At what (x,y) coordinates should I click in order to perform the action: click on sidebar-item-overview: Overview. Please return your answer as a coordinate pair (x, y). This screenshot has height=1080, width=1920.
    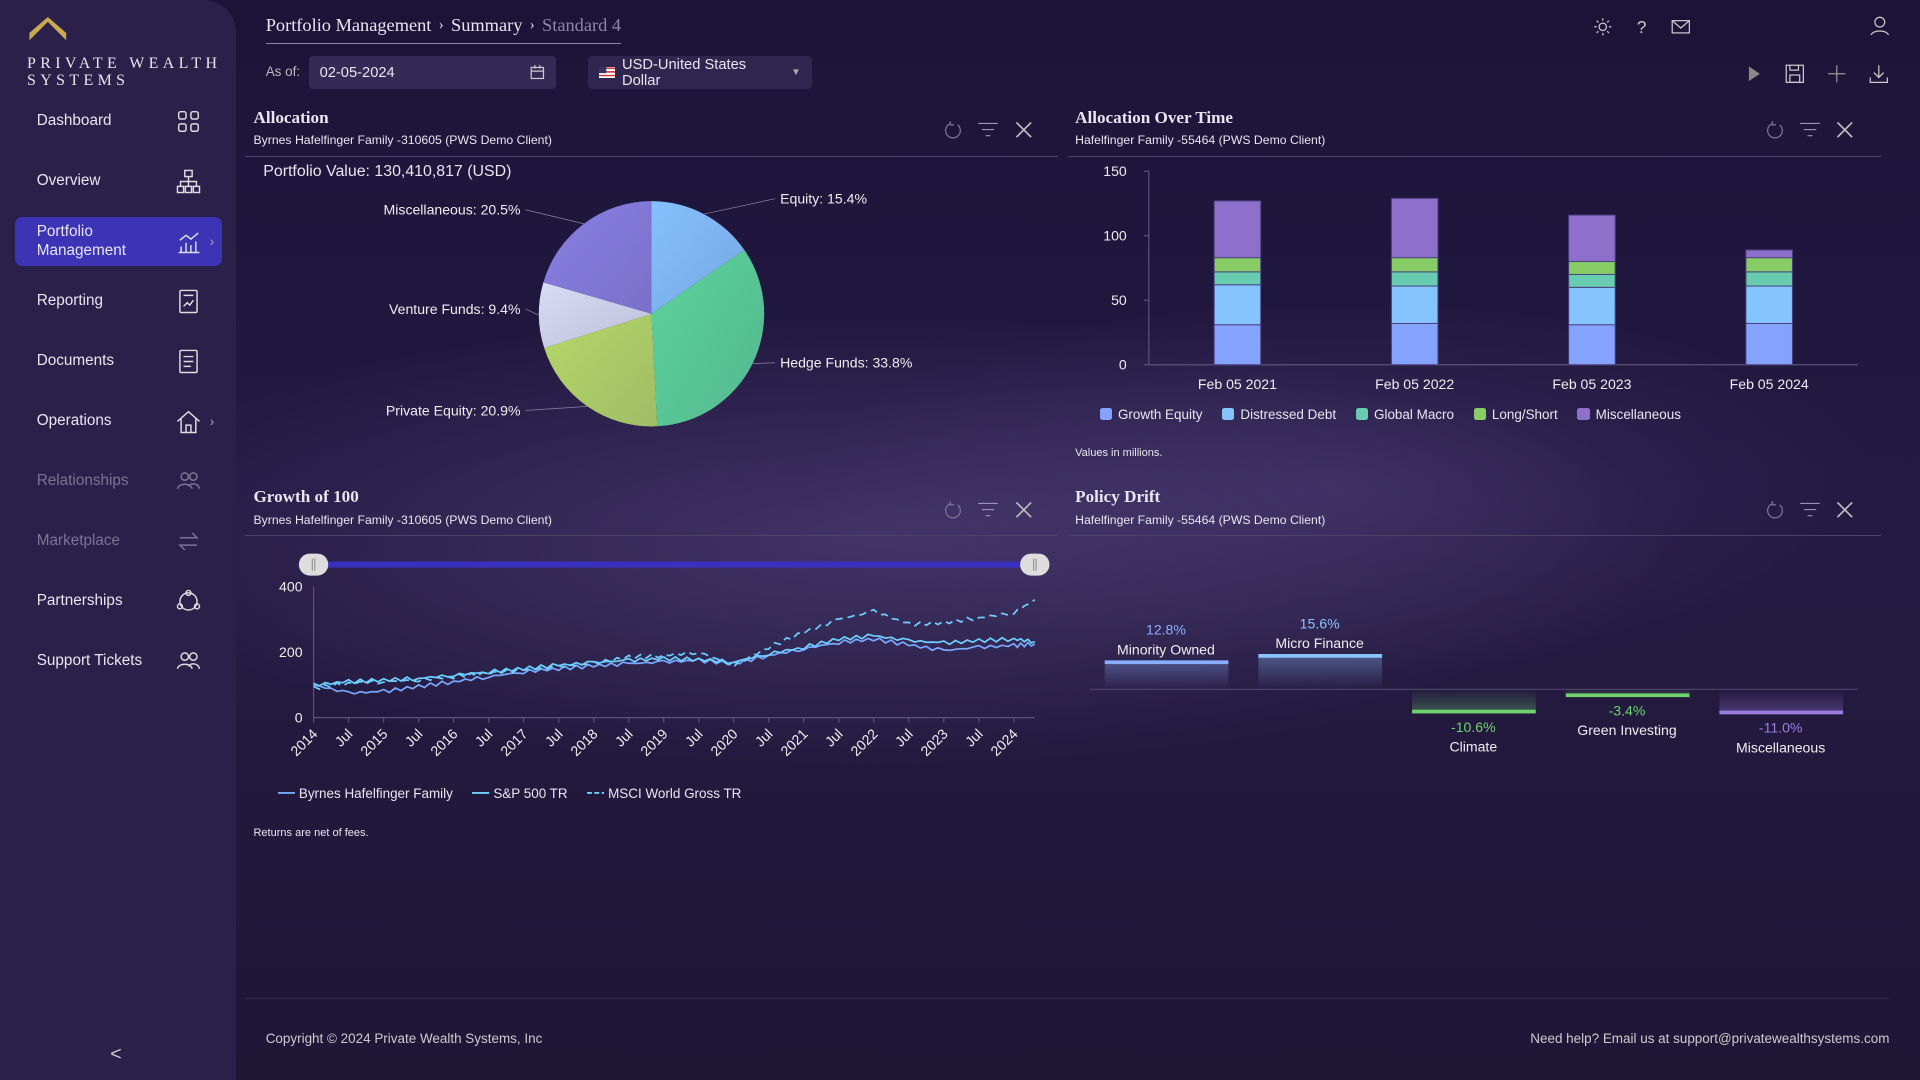
    Looking at the image, I should click on (118, 181).